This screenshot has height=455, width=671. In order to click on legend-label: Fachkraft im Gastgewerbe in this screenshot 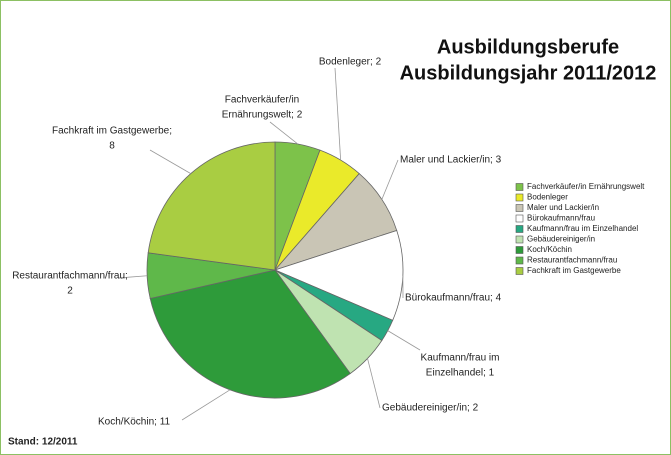, I will do `click(574, 270)`.